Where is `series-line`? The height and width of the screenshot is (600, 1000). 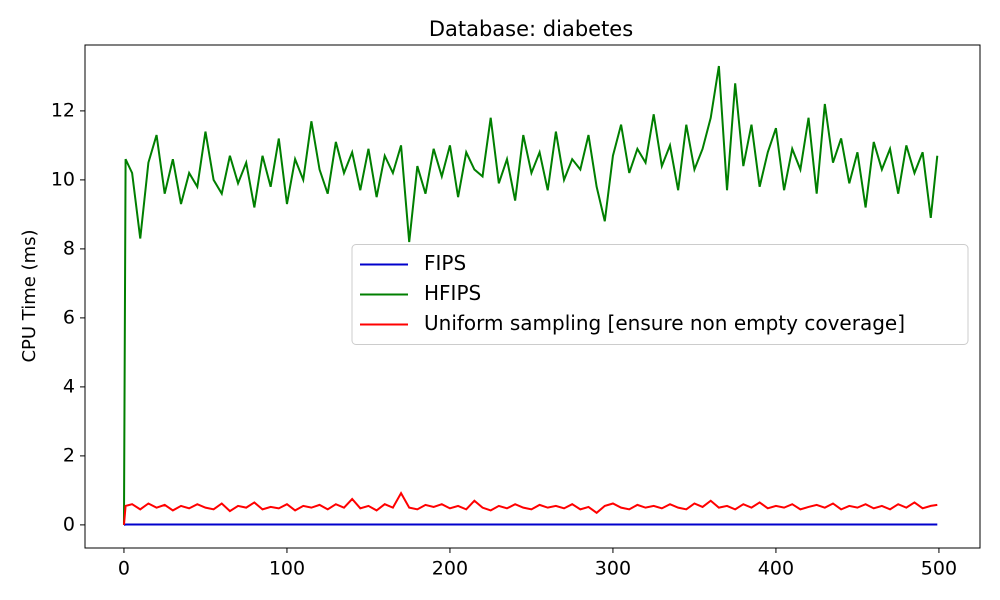 series-line is located at coordinates (530, 508).